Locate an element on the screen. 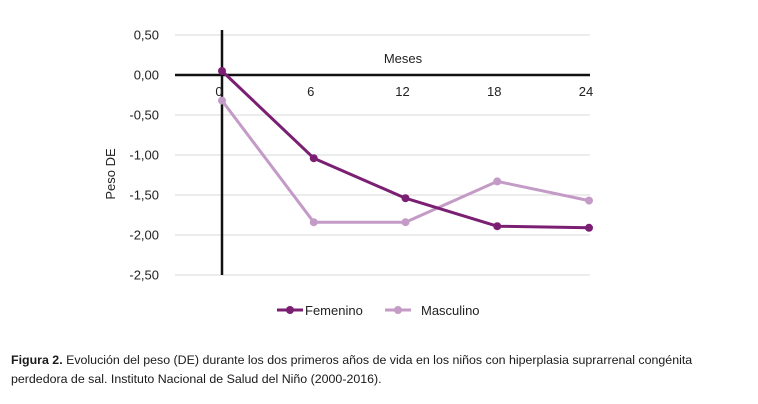 This screenshot has height=404, width=758. x-tick-label: 6 is located at coordinates (310, 91).